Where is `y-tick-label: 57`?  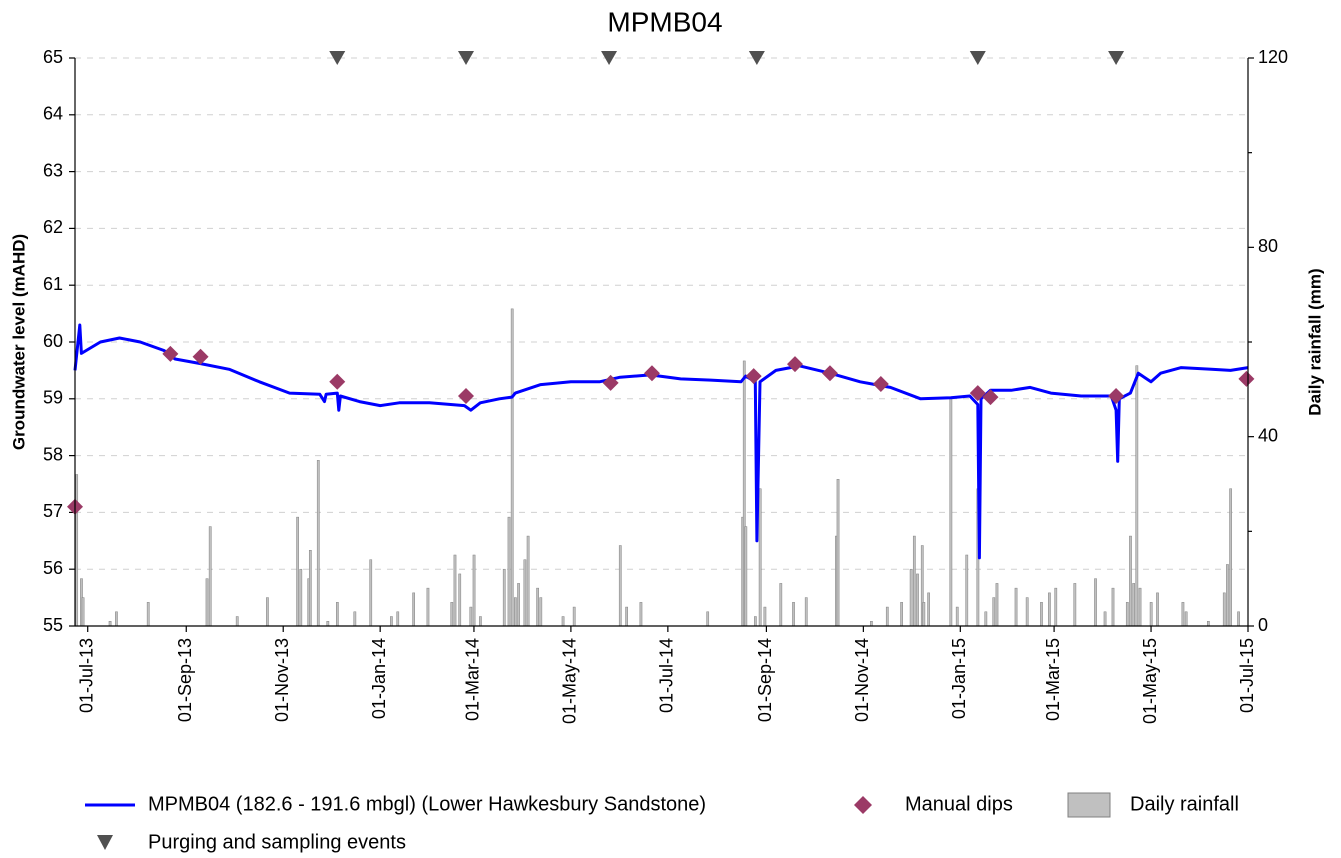 y-tick-label: 57 is located at coordinates (53, 511).